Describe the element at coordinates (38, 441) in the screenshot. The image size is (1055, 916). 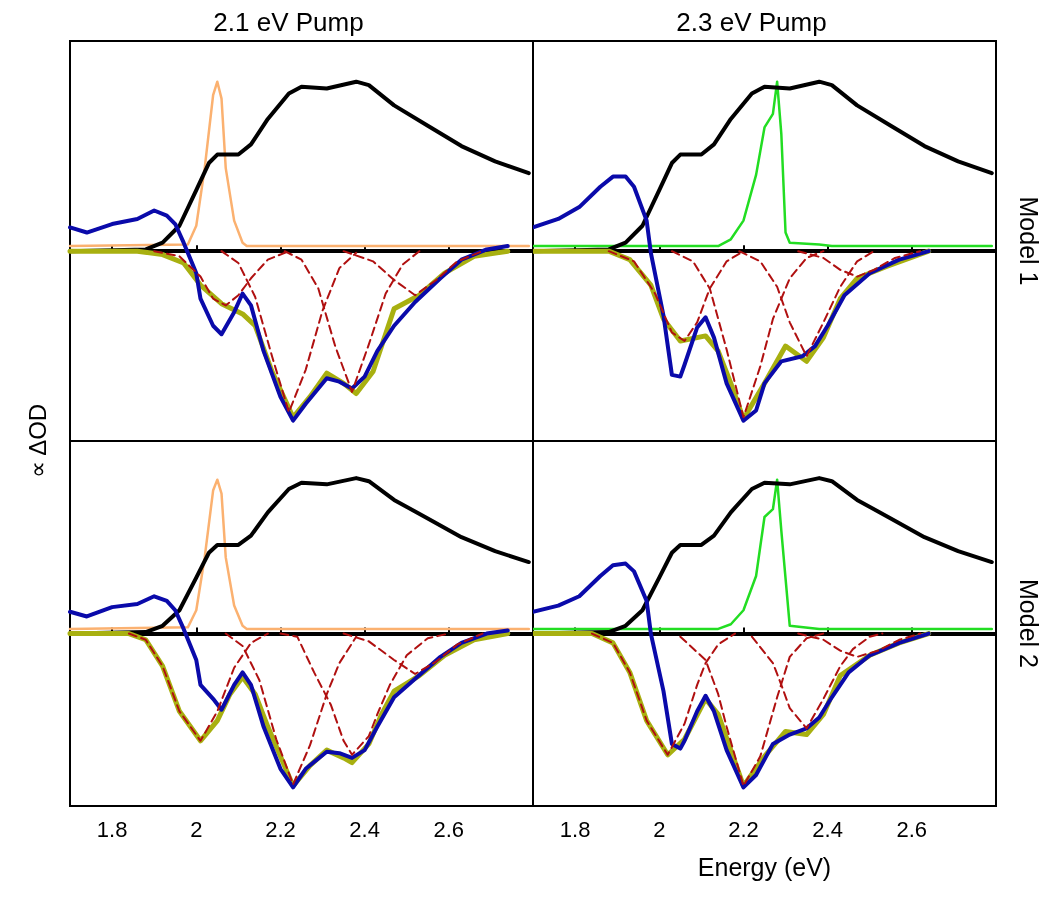
I see `y-axis-title: ∝ ΔOD` at that location.